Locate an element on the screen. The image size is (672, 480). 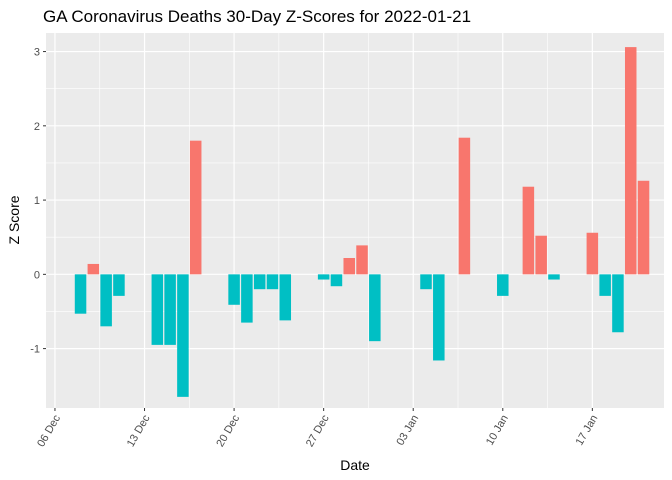
x-tick-label: 06 Dec is located at coordinates (49, 431).